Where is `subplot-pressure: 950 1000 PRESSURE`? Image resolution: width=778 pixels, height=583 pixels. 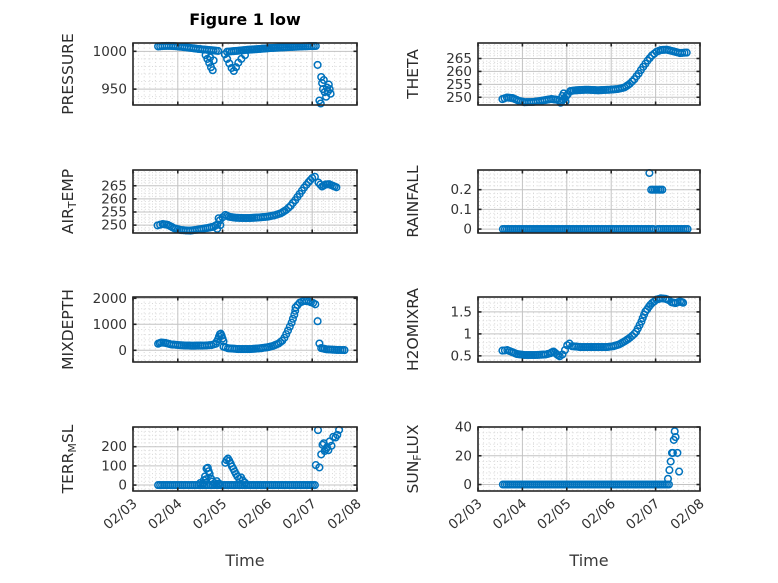 subplot-pressure: 950 1000 PRESSURE is located at coordinates (208, 74).